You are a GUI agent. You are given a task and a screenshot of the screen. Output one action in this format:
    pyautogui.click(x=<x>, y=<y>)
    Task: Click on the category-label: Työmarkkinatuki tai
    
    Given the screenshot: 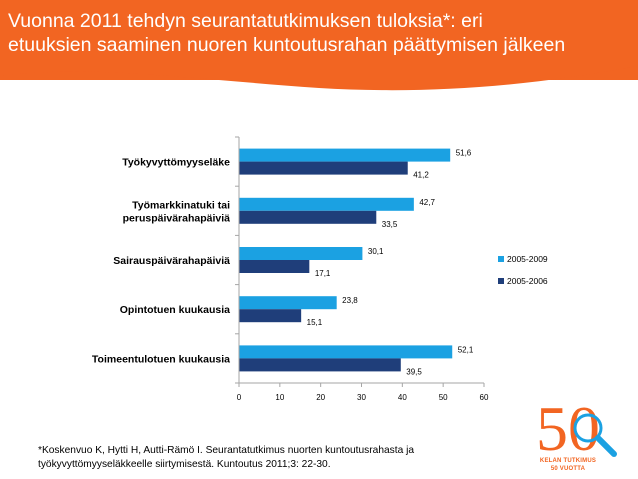 What is the action you would take?
    pyautogui.click(x=181, y=205)
    